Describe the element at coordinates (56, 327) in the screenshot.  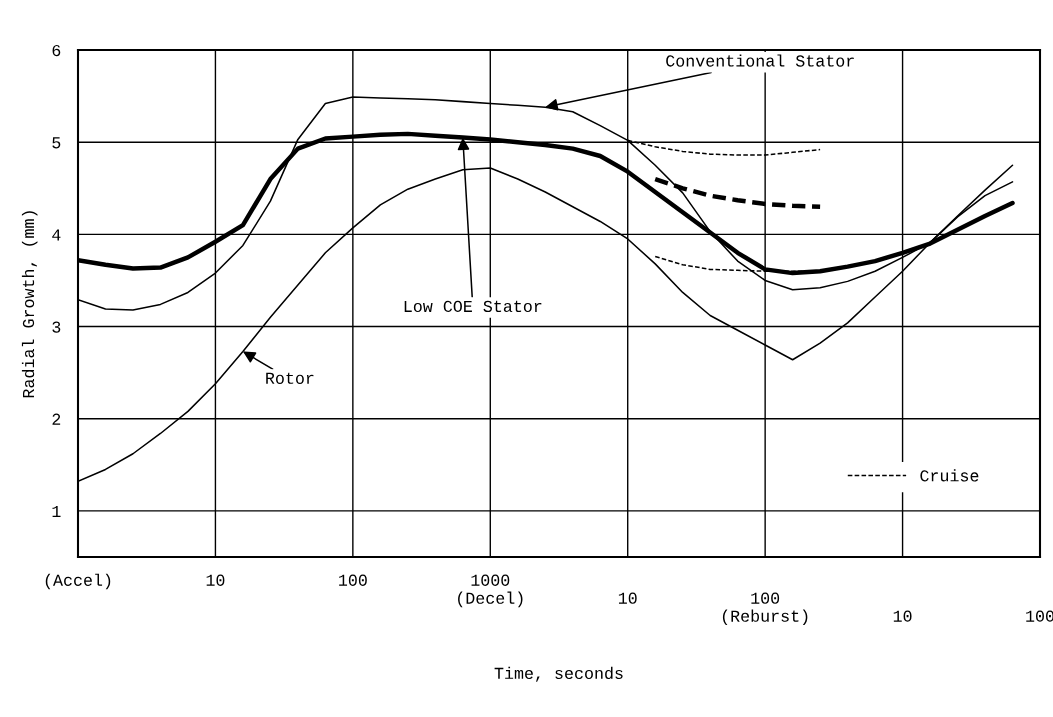
I see `y-tick-label: 3` at that location.